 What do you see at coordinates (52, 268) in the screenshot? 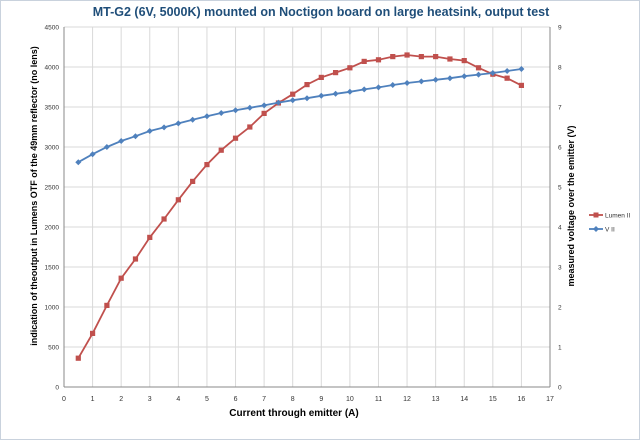
I see `y-tick-label: 1500` at bounding box center [52, 268].